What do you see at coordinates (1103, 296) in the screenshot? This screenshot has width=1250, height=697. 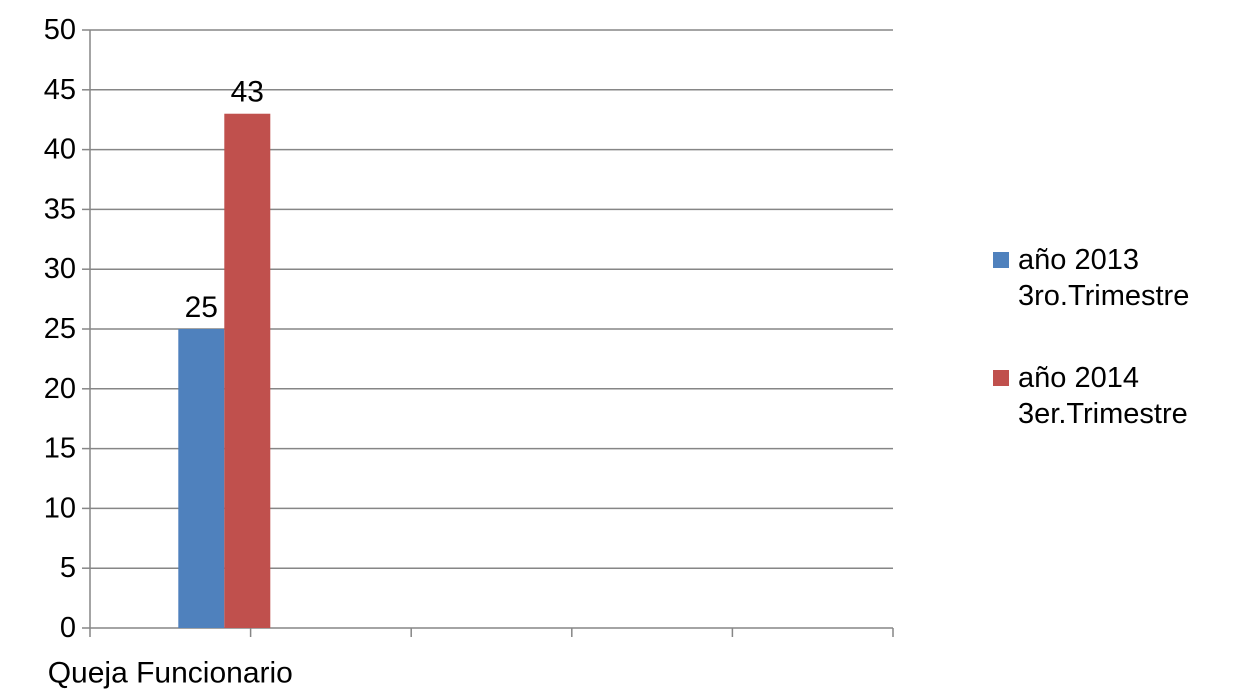 I see `legend-label: 3ro.Trimestre` at bounding box center [1103, 296].